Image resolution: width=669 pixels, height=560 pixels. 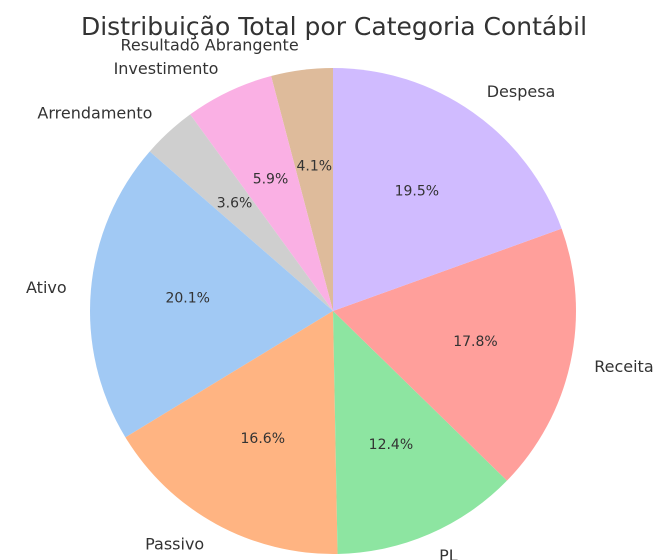 What do you see at coordinates (235, 203) in the screenshot?
I see `slice-value-label: 3.6%` at bounding box center [235, 203].